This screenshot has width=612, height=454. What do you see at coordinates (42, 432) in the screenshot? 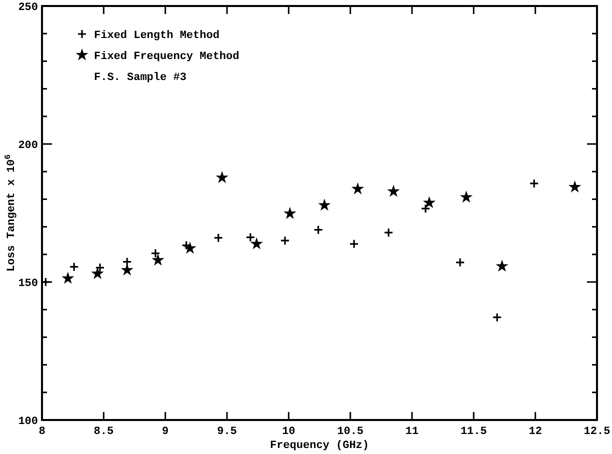
I see `x-tick-label: 8` at bounding box center [42, 432].